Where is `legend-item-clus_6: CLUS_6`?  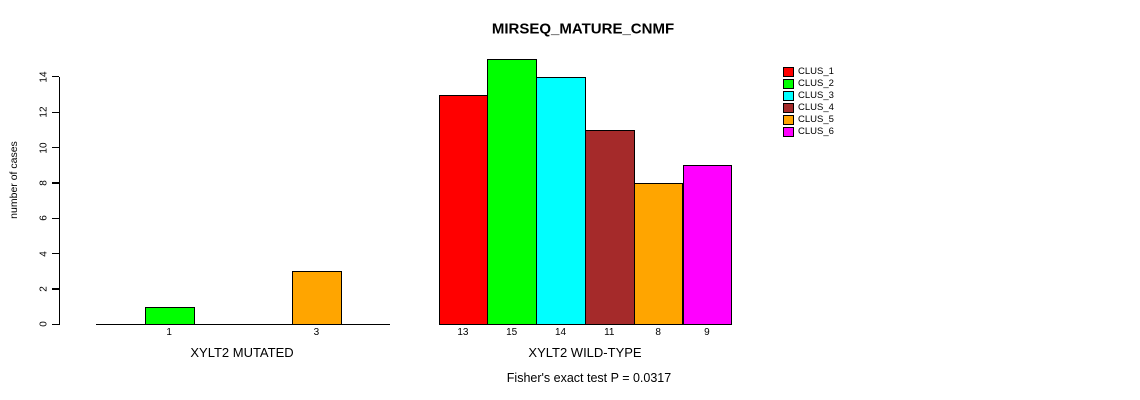 legend-item-clus_6: CLUS_6 is located at coordinates (820, 132).